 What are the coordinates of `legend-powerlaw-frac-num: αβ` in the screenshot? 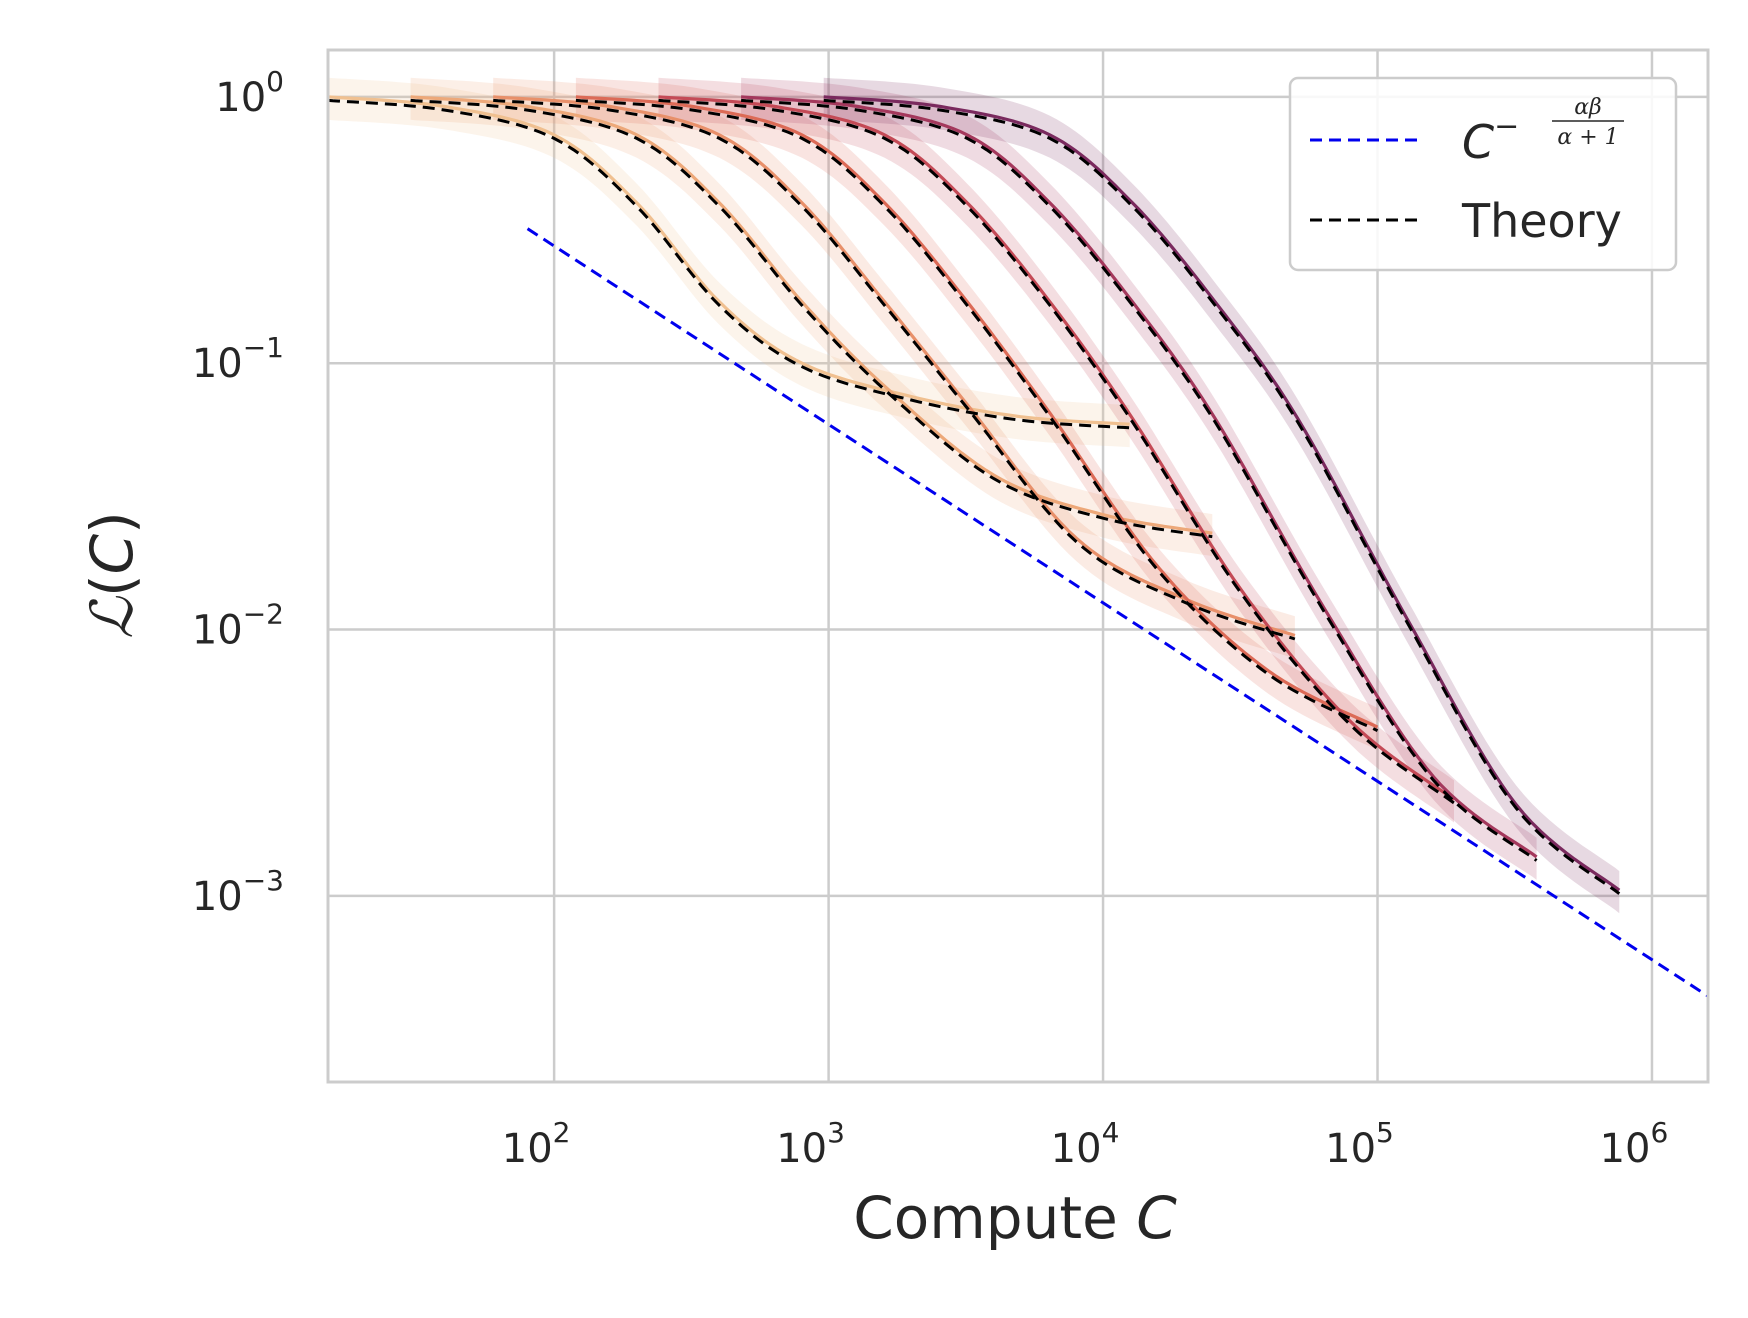 It's located at (1588, 107).